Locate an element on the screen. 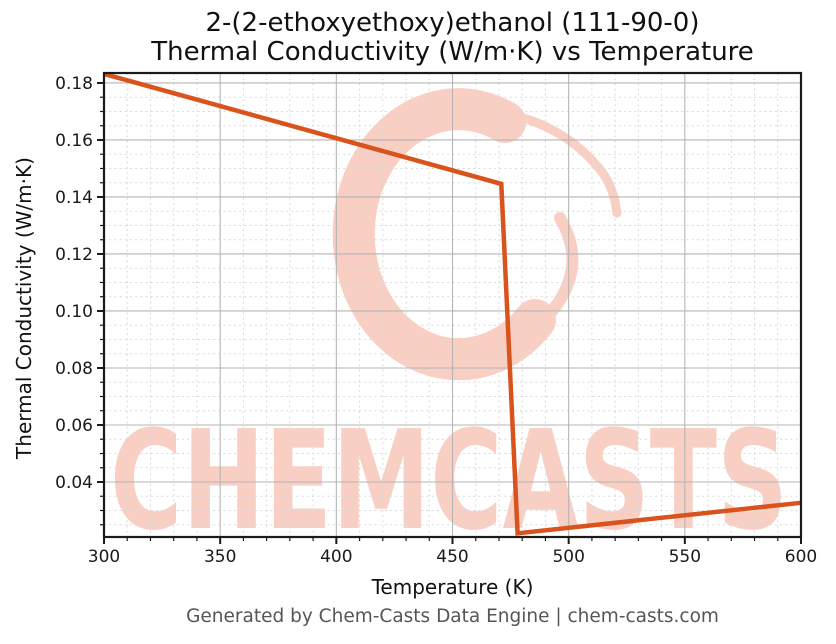 The height and width of the screenshot is (644, 836). x-tick-label: 400 is located at coordinates (336, 557).